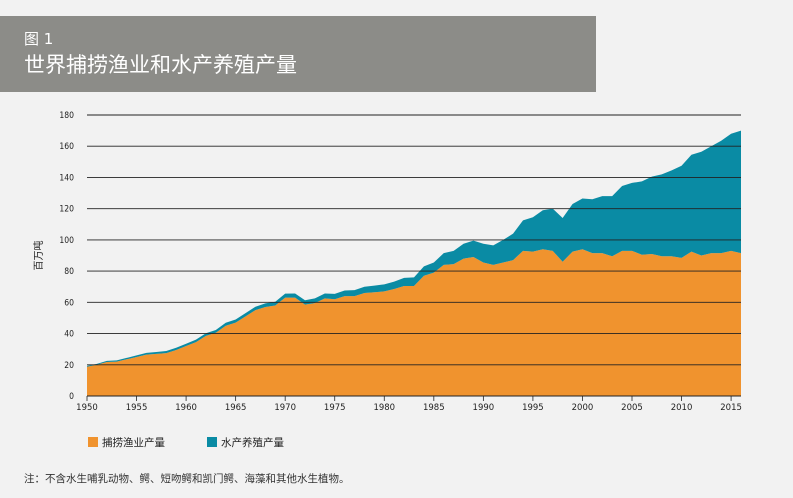 The image size is (793, 498). What do you see at coordinates (66, 178) in the screenshot?
I see `y-tick-label: 140` at bounding box center [66, 178].